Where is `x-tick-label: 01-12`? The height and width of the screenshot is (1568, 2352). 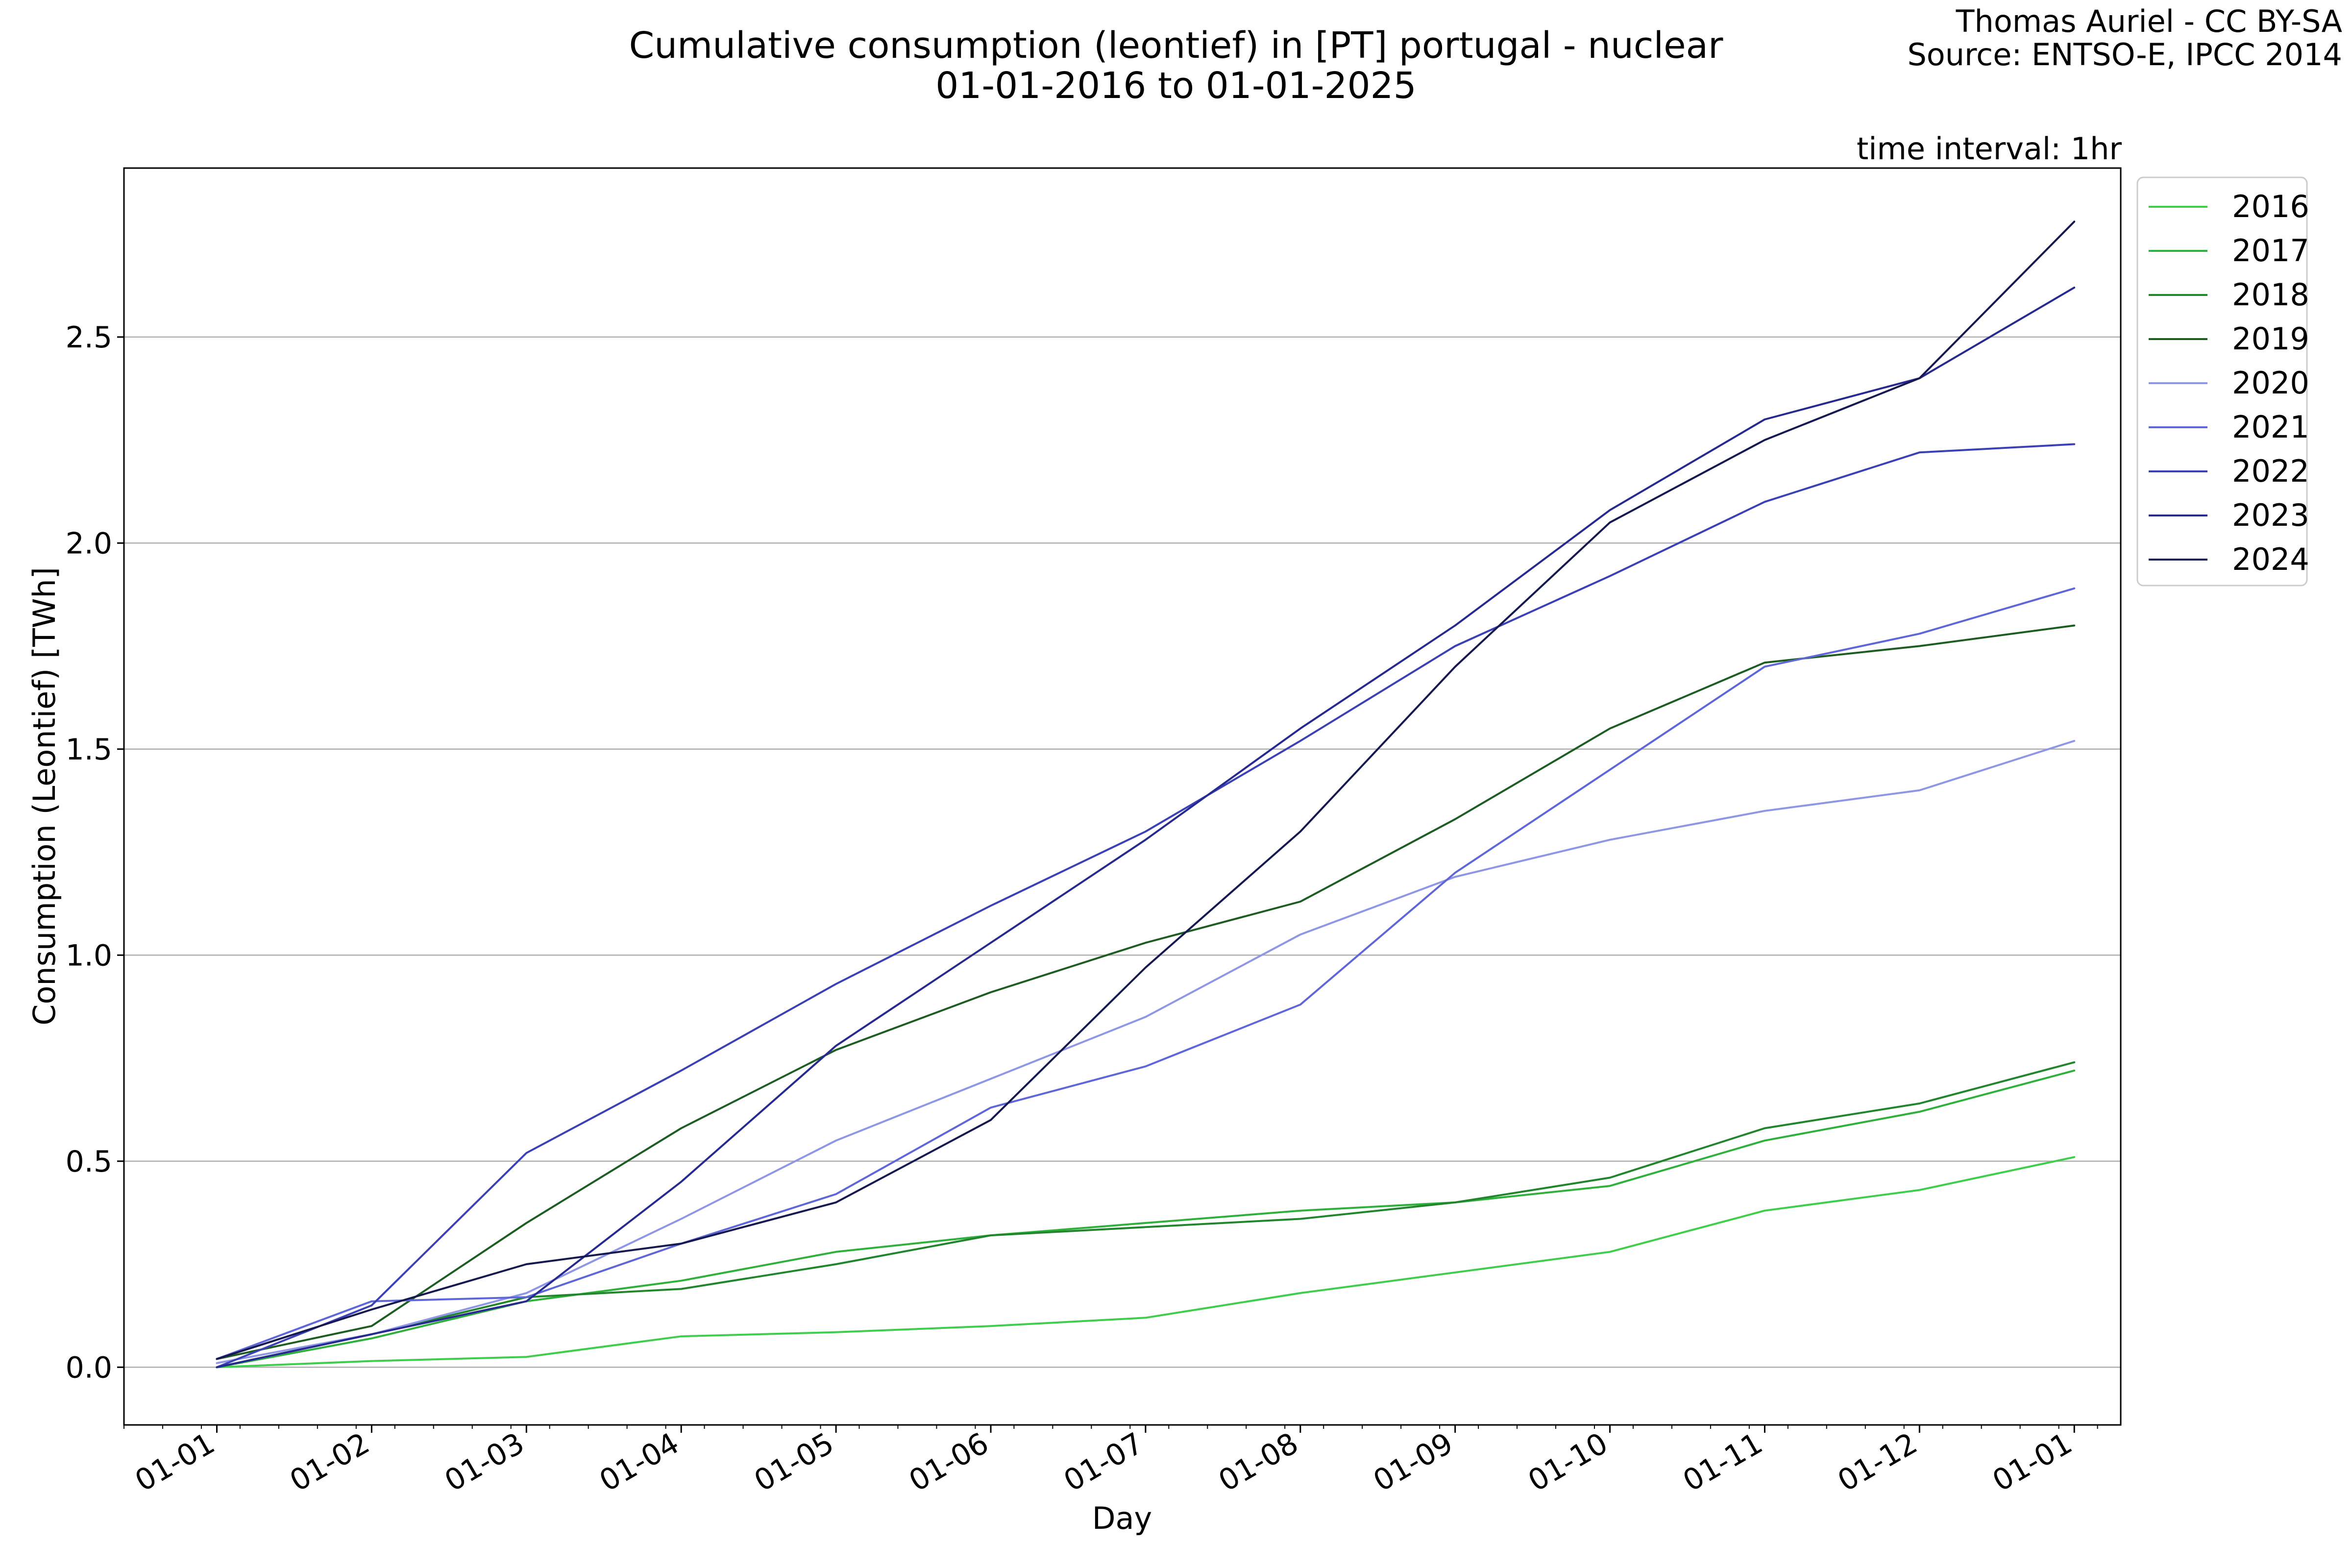 x-tick-label: 01-12 is located at coordinates (1877, 1462).